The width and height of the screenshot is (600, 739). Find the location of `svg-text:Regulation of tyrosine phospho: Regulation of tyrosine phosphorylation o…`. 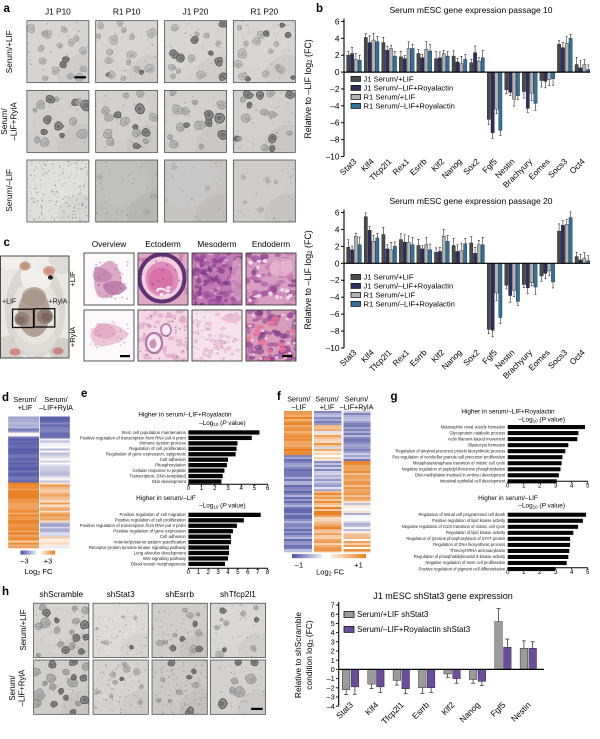

svg-text:Regulation of tyrosine phospho: Regulation of tyrosine phosphorylation o… is located at coordinates (455, 538).